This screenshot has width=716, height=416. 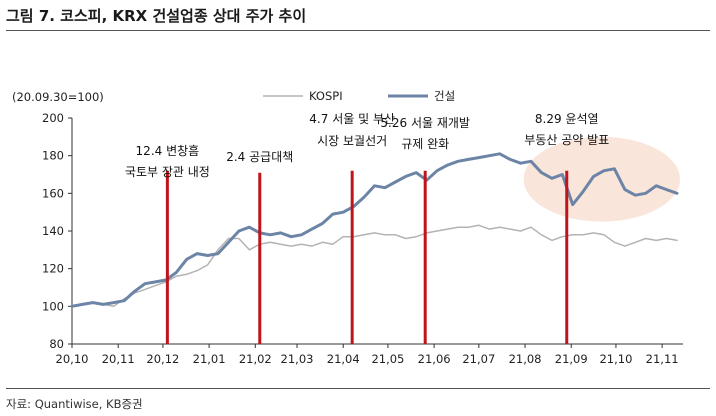 I want to click on y-tick-label: 200, so click(x=53, y=118).